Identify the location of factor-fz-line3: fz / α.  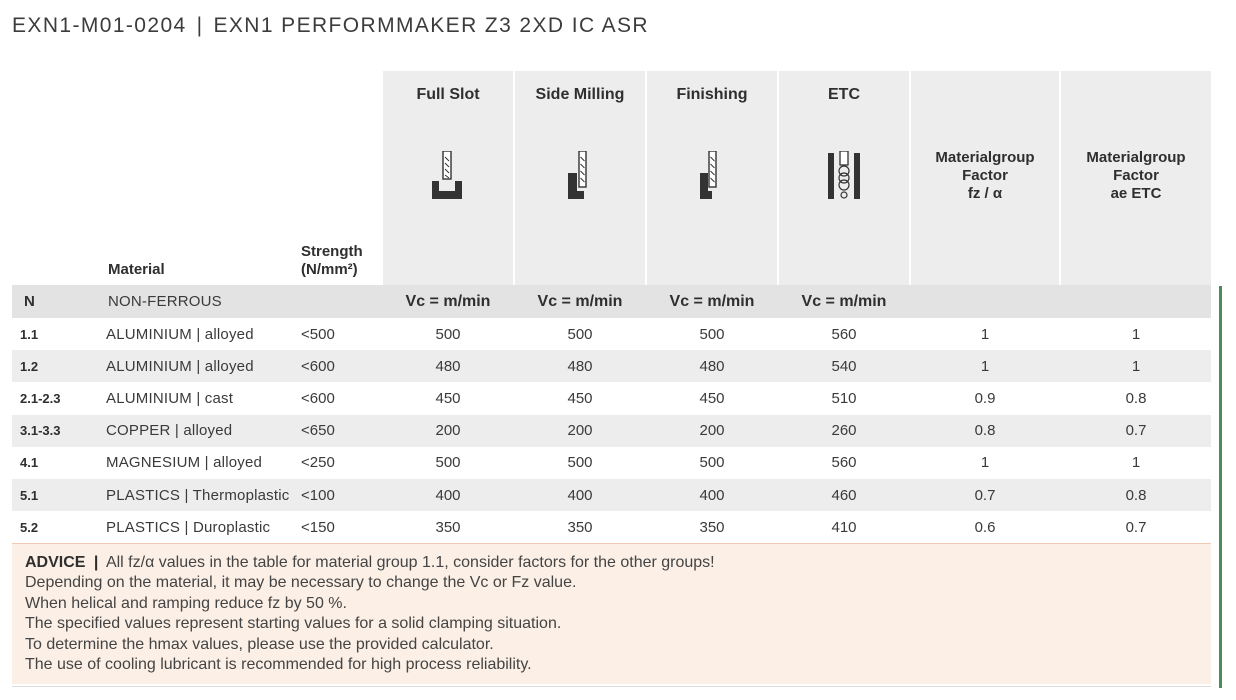
(985, 193).